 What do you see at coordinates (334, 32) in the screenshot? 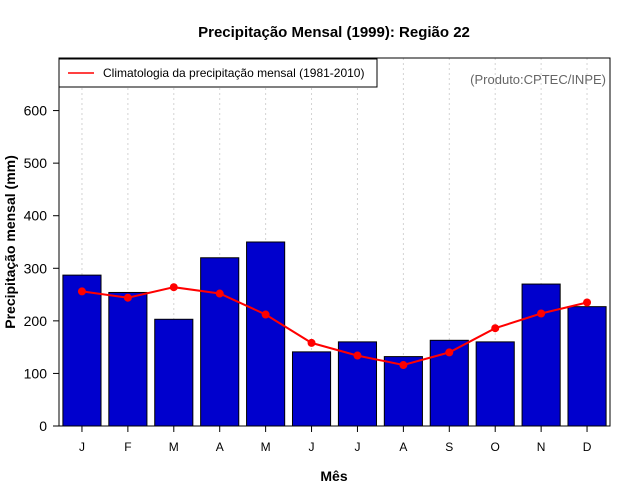
I see `chart-title: Precipitação Mensal (1999): Região 22` at bounding box center [334, 32].